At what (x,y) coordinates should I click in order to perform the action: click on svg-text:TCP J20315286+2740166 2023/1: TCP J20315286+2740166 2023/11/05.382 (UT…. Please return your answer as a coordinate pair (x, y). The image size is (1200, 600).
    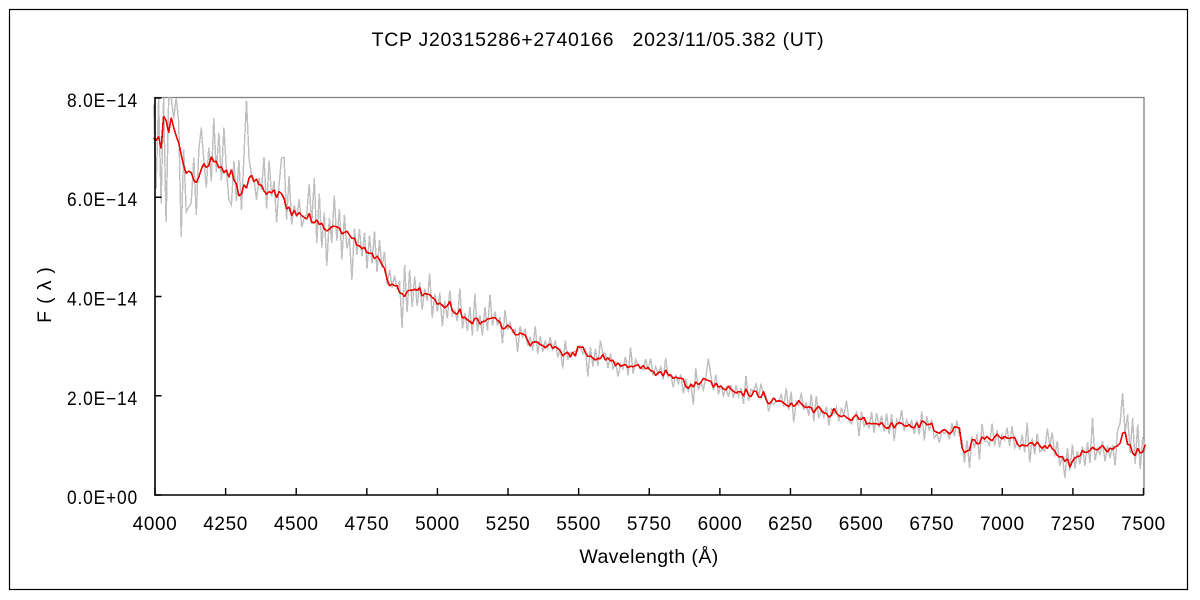
    Looking at the image, I should click on (598, 40).